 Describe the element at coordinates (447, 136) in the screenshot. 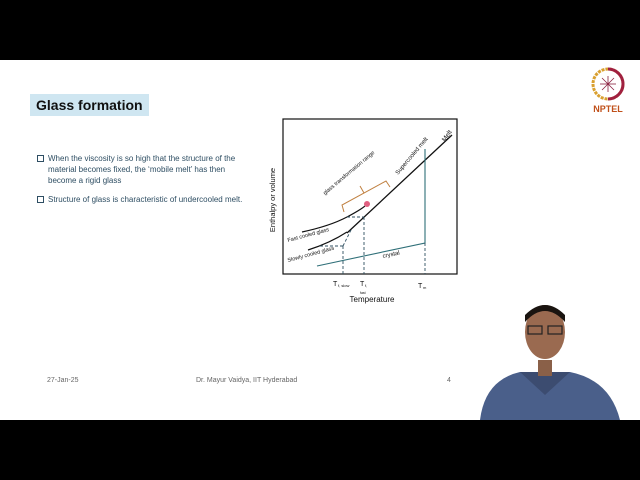

I see `melt-label: Melt` at that location.